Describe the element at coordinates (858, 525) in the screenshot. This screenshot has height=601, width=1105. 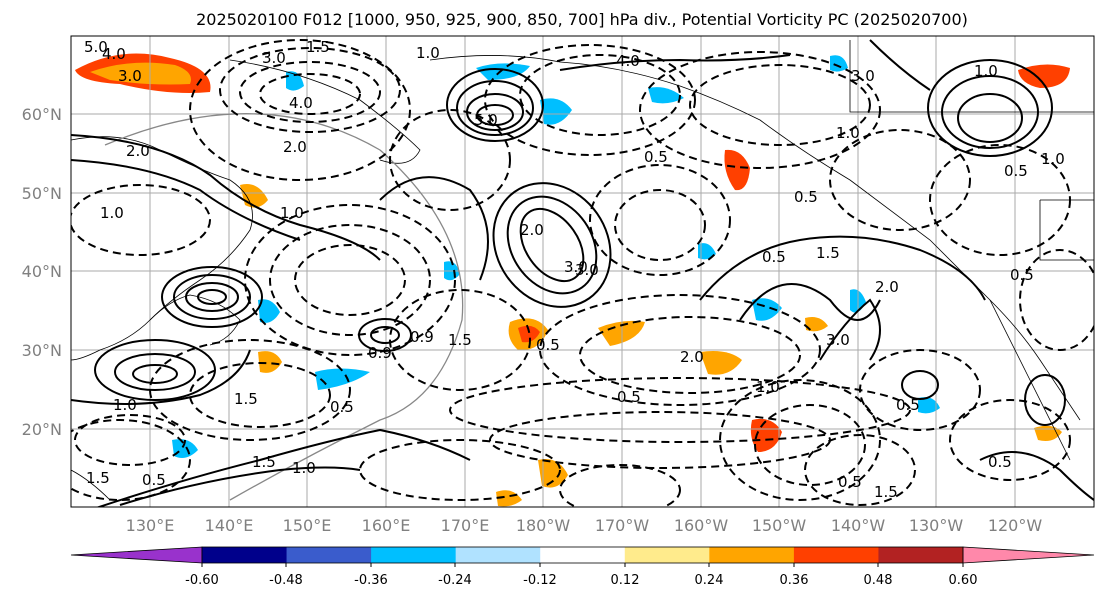
I see `lon-label: 140°W` at that location.